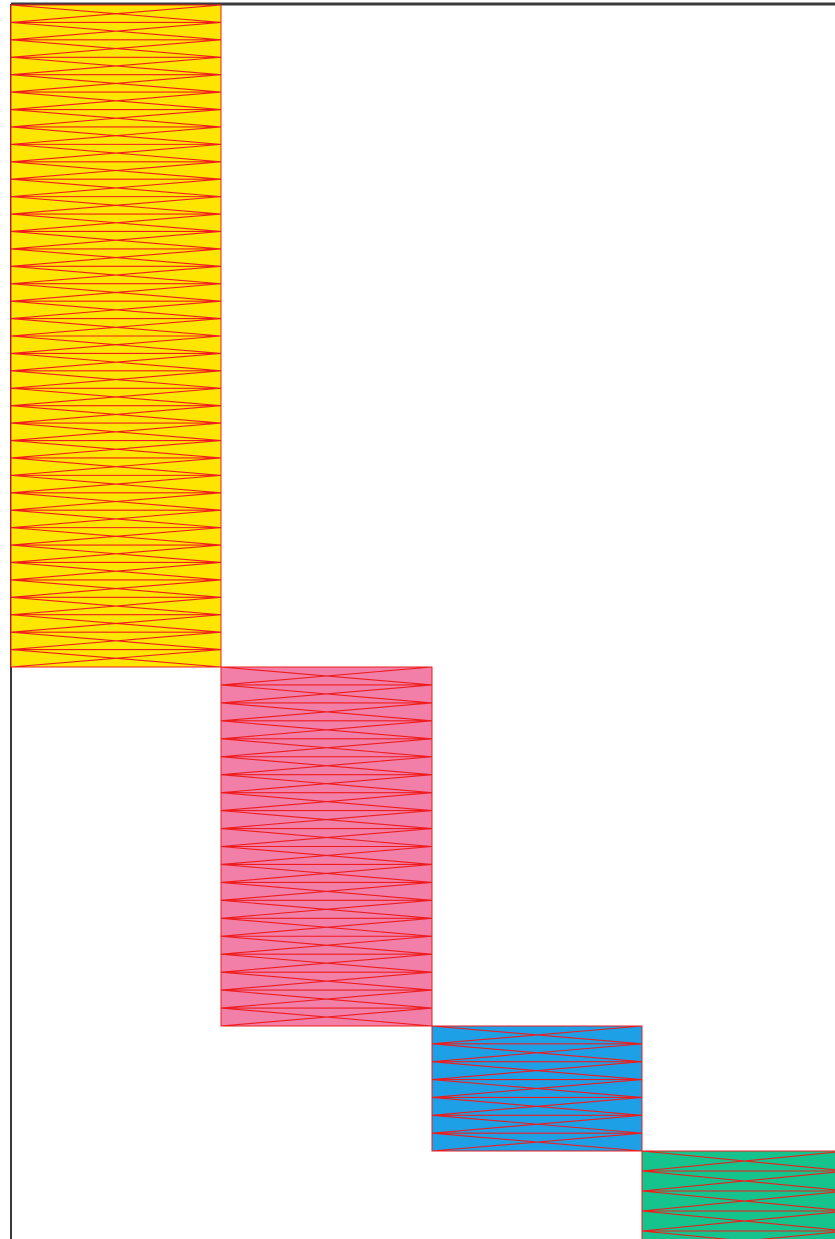 Image resolution: width=835 pixels, height=1239 pixels. I want to click on block-yellow, so click(116, 336).